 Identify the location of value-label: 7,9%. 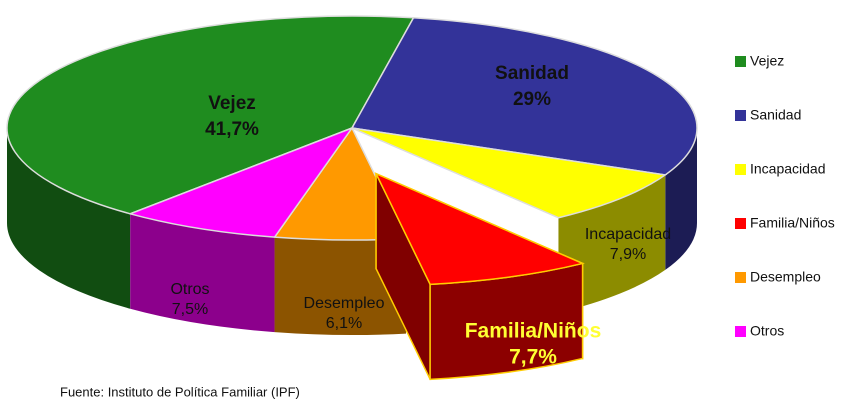
(628, 254).